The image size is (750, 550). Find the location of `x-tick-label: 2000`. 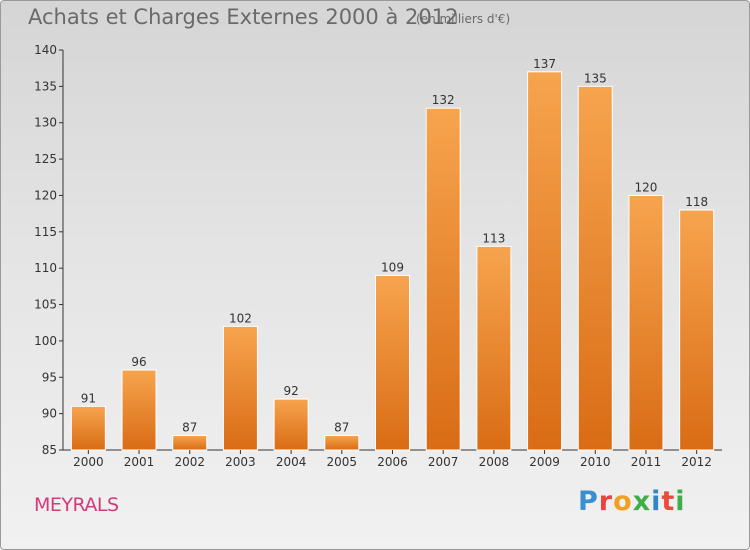

x-tick-label: 2000 is located at coordinates (88, 462).